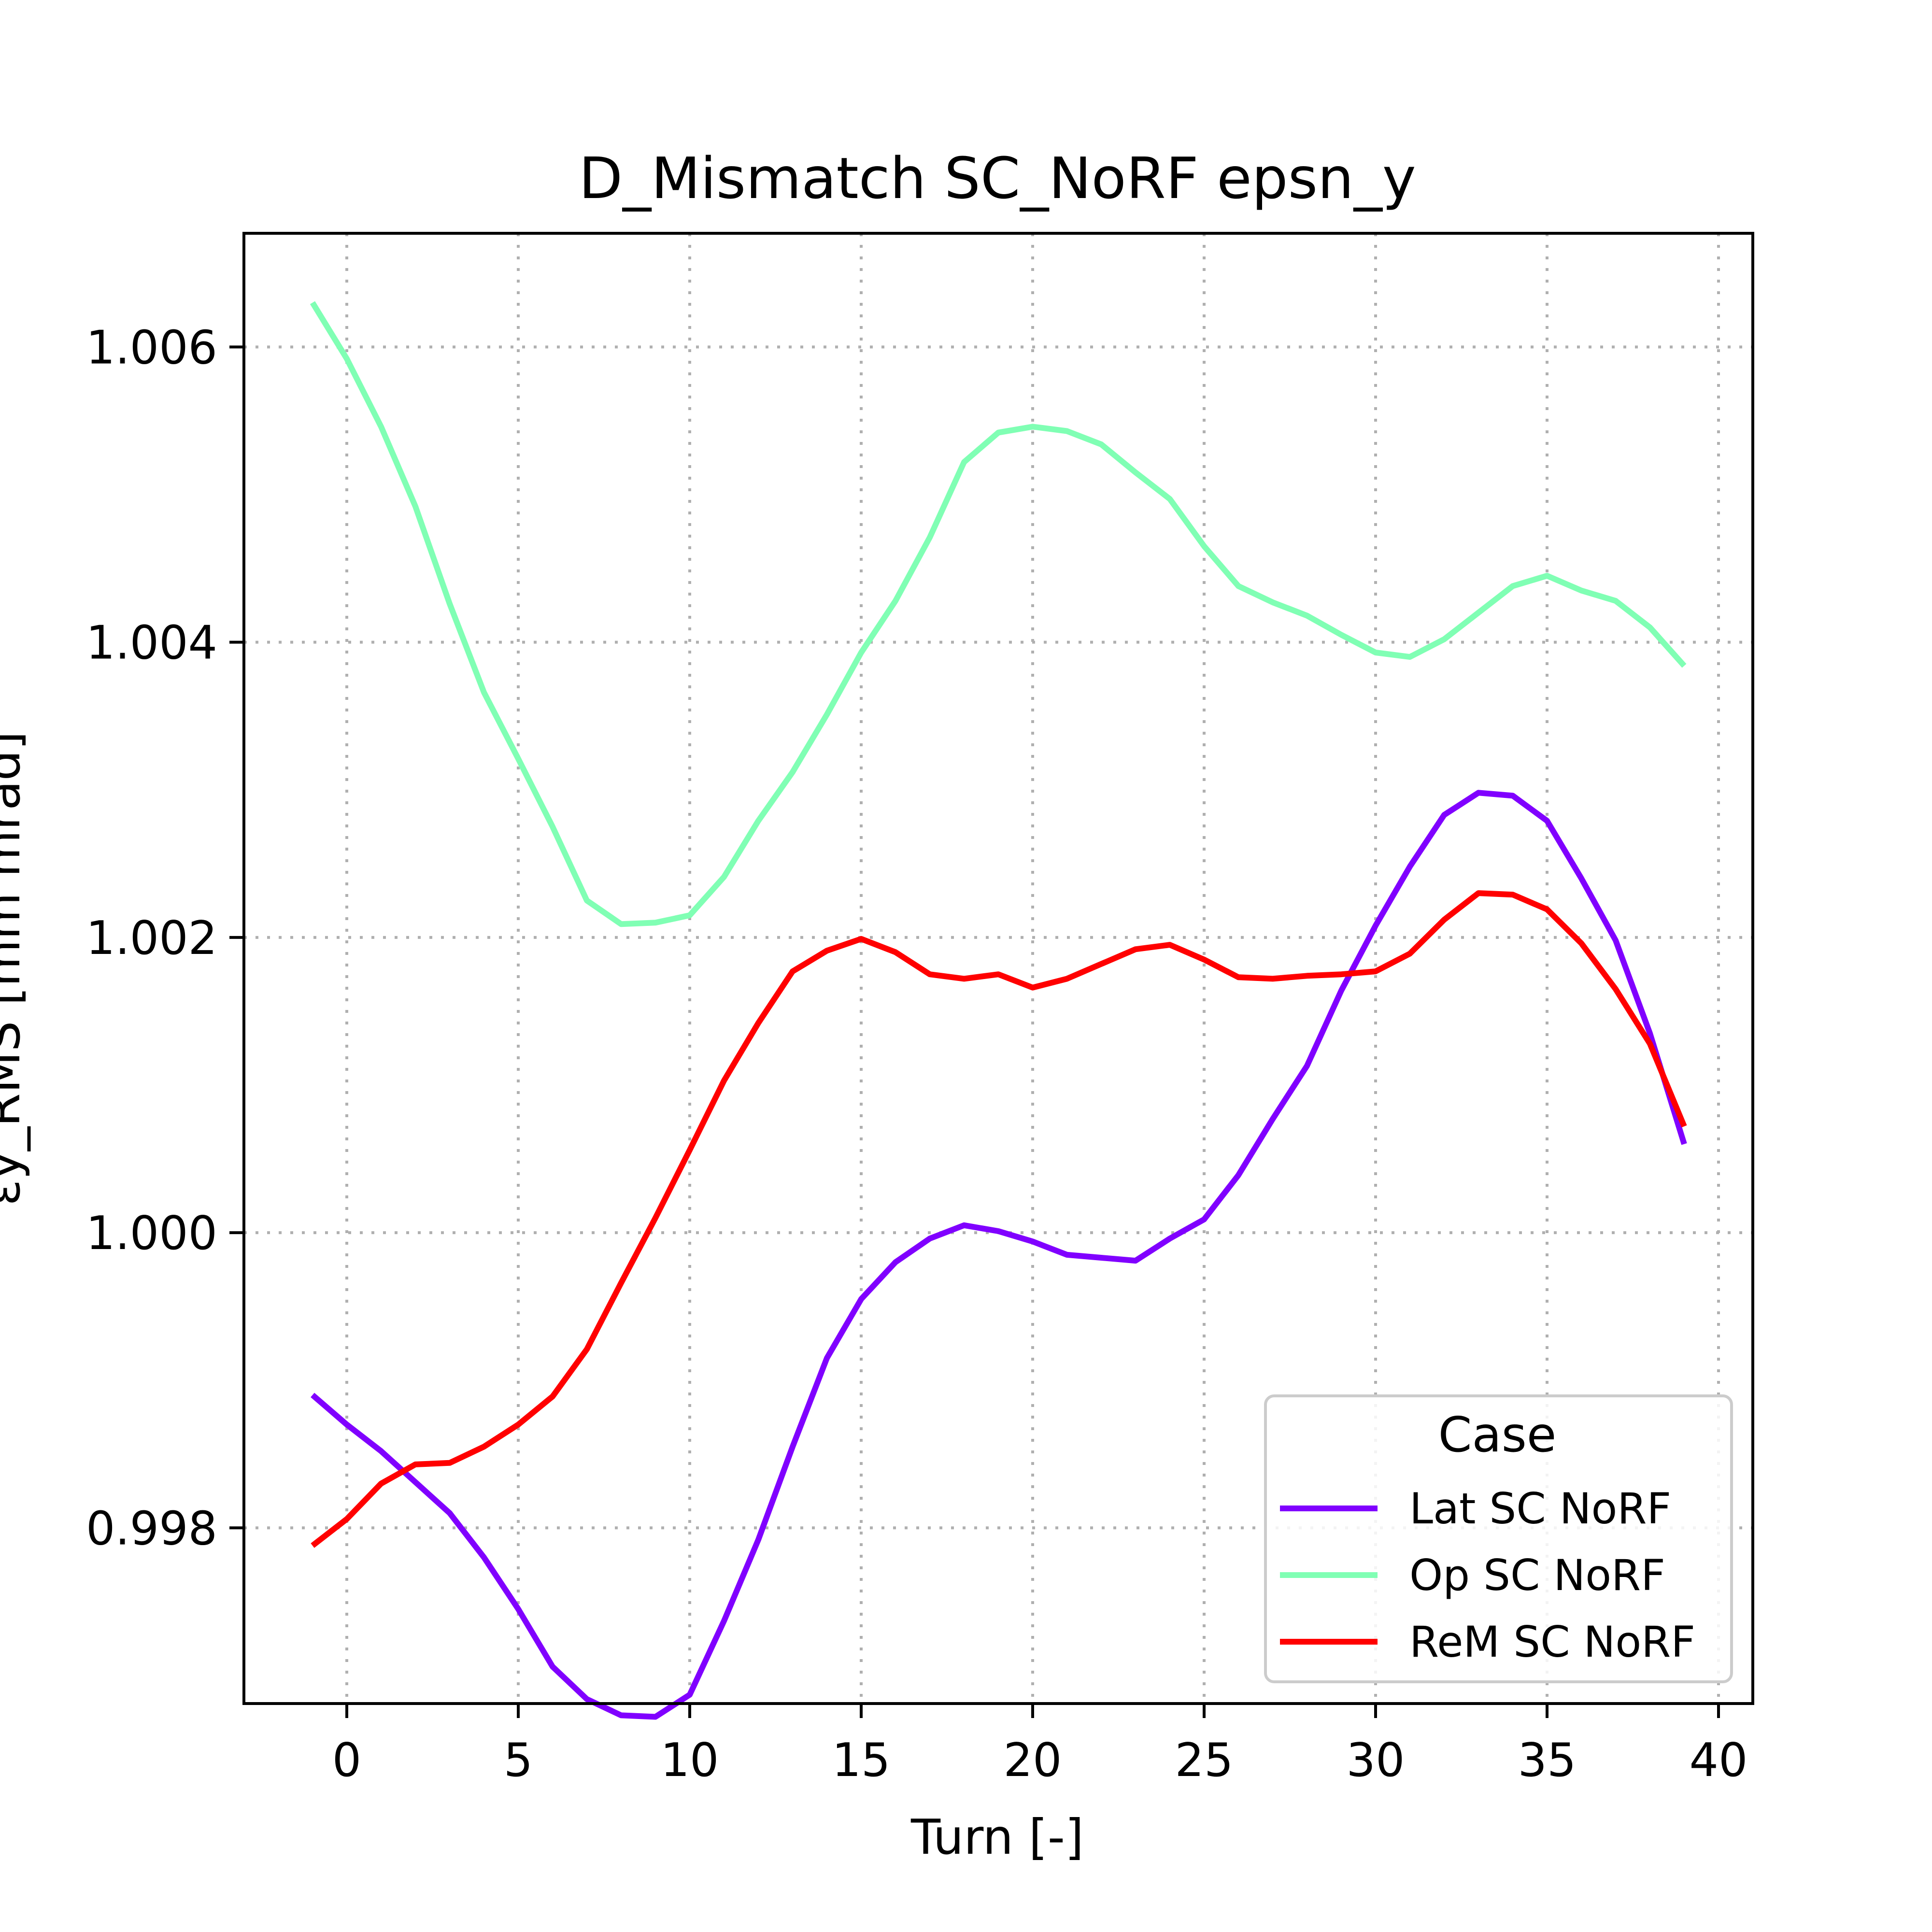 This screenshot has width=1932, height=1932. Describe the element at coordinates (1552, 1642) in the screenshot. I see `legend-label-3: ReM SC NoRF` at that location.